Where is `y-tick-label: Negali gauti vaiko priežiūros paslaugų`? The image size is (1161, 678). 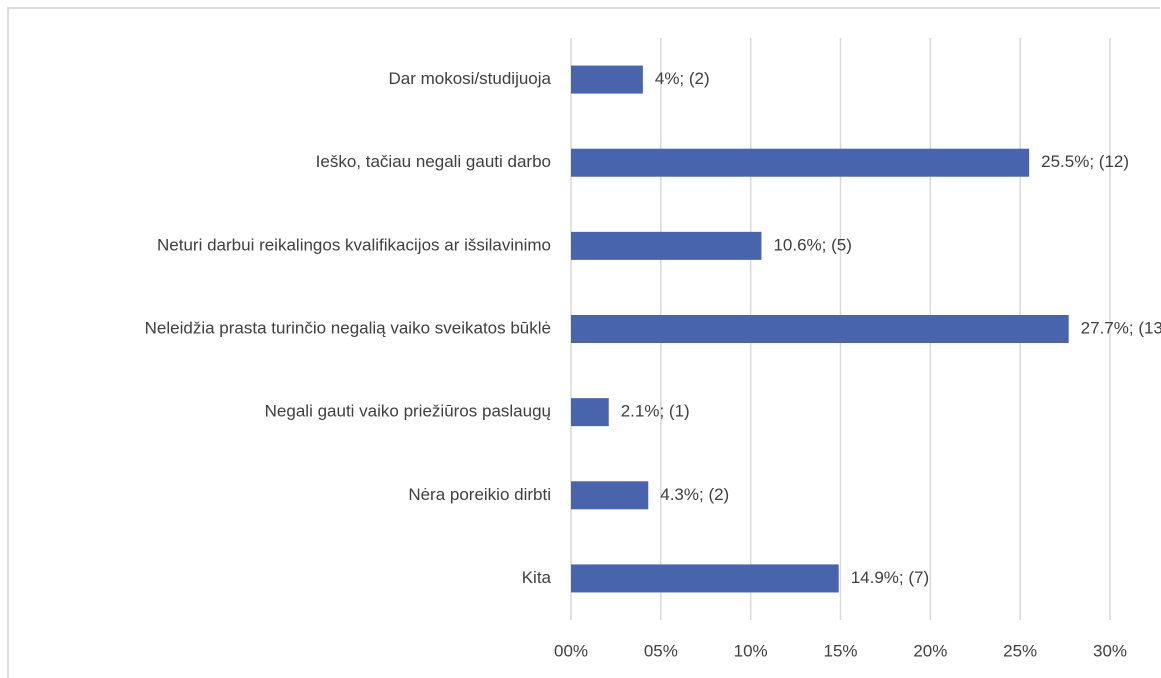 y-tick-label: Negali gauti vaiko priežiūros paslaugų is located at coordinates (408, 411).